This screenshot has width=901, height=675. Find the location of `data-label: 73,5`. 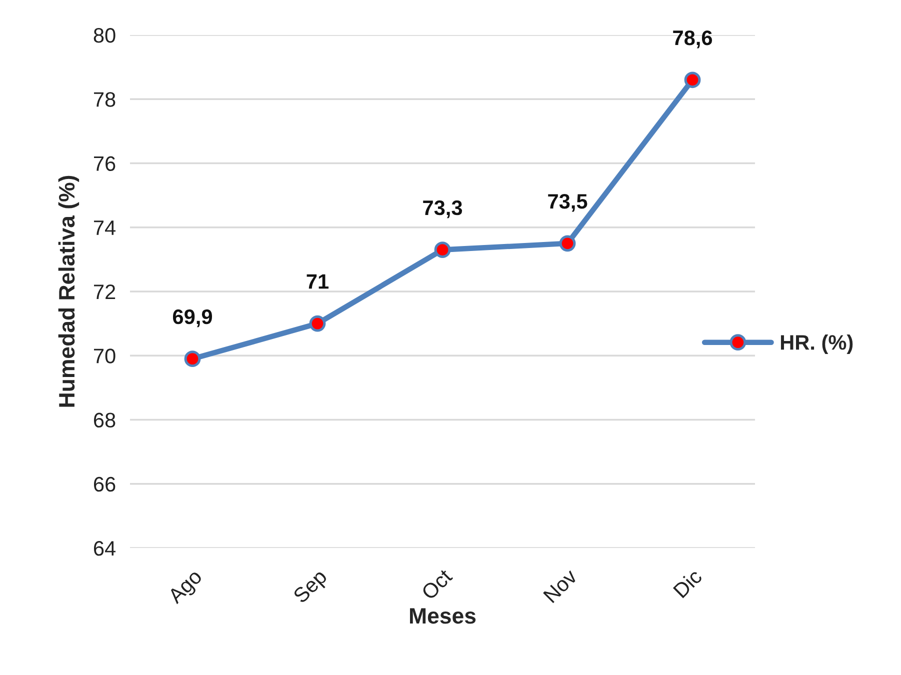

data-label: 73,5 is located at coordinates (568, 203).